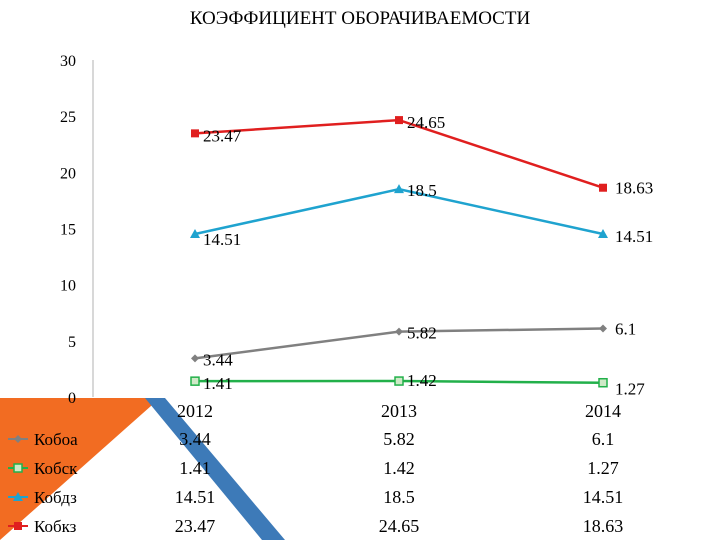 Image resolution: width=720 pixels, height=540 pixels. I want to click on x-tick-label: 2014, so click(603, 411).